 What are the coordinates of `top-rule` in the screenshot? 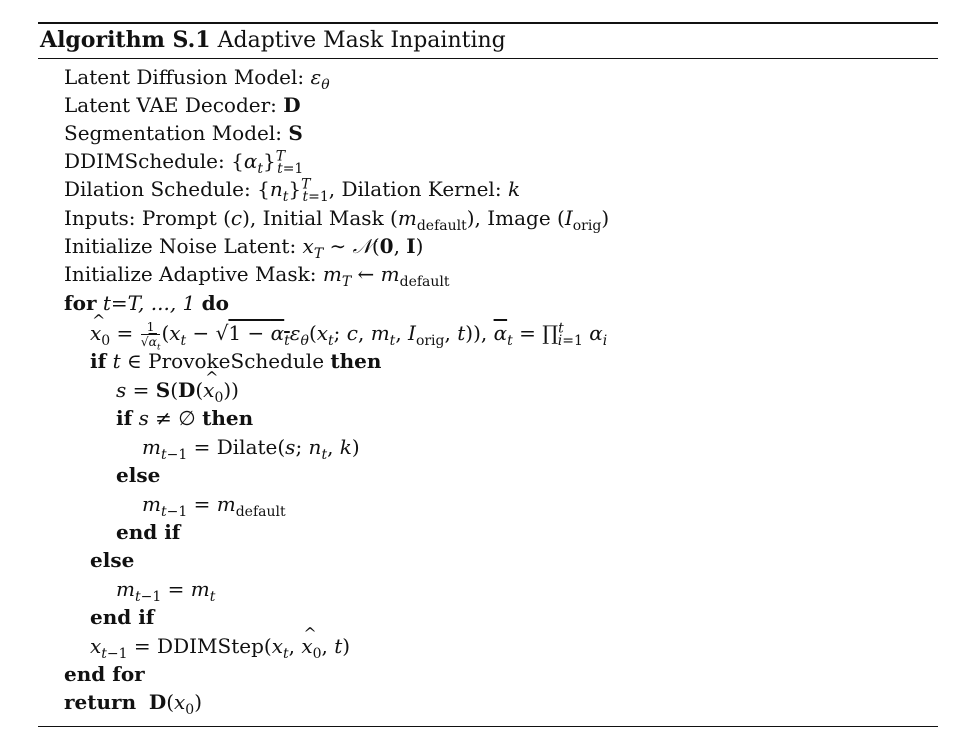 It's located at (488, 23).